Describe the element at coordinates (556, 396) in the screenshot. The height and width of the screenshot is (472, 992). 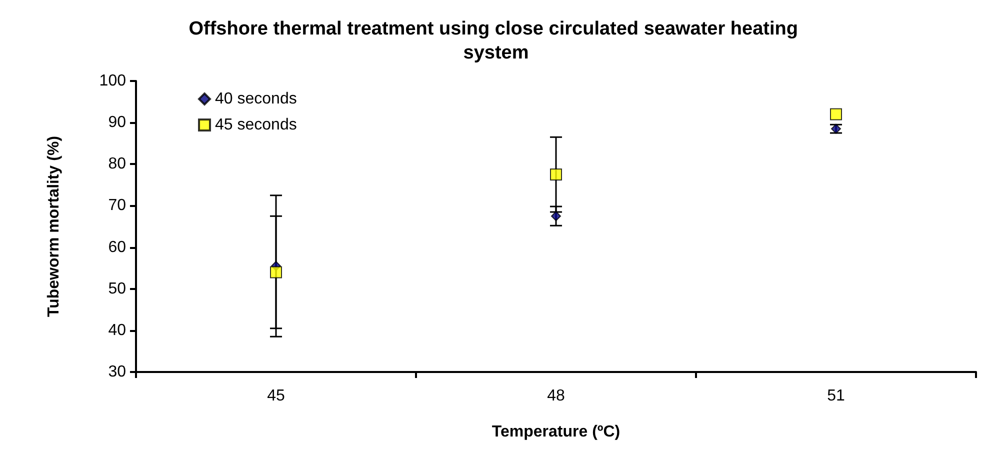
I see `x-tick-label: 48` at that location.